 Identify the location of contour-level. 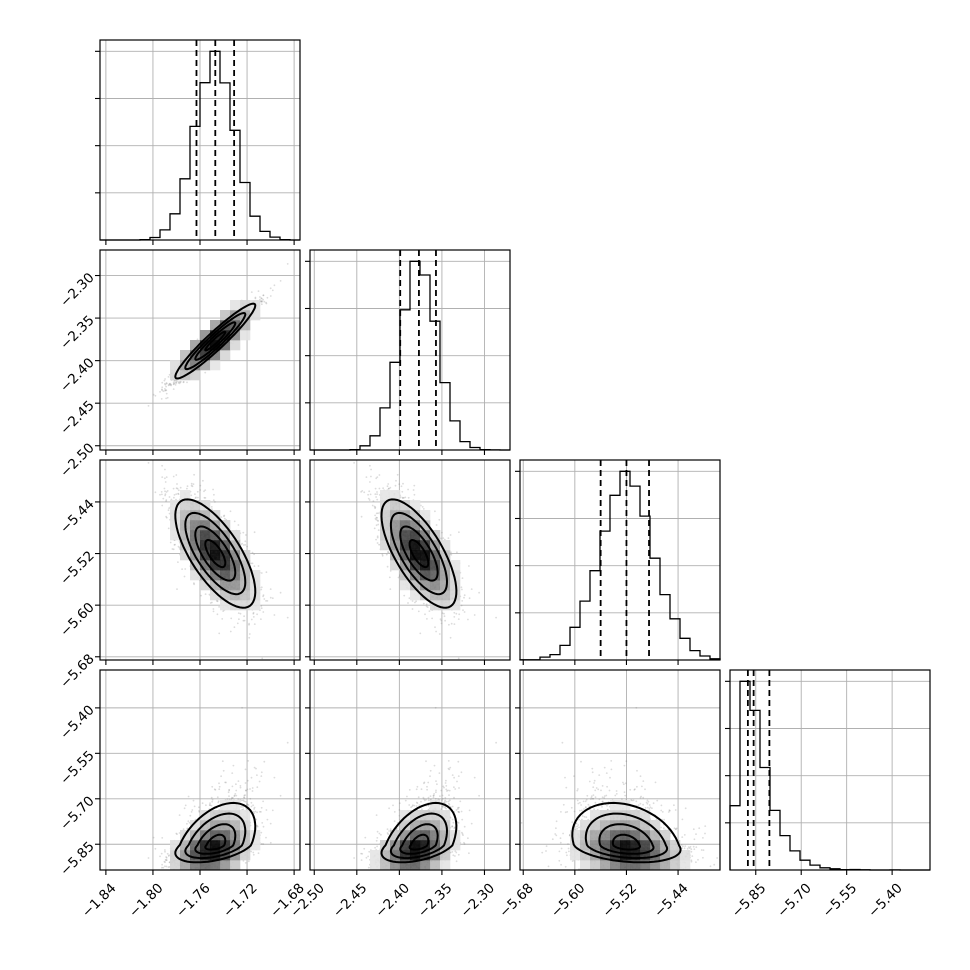
(215, 341).